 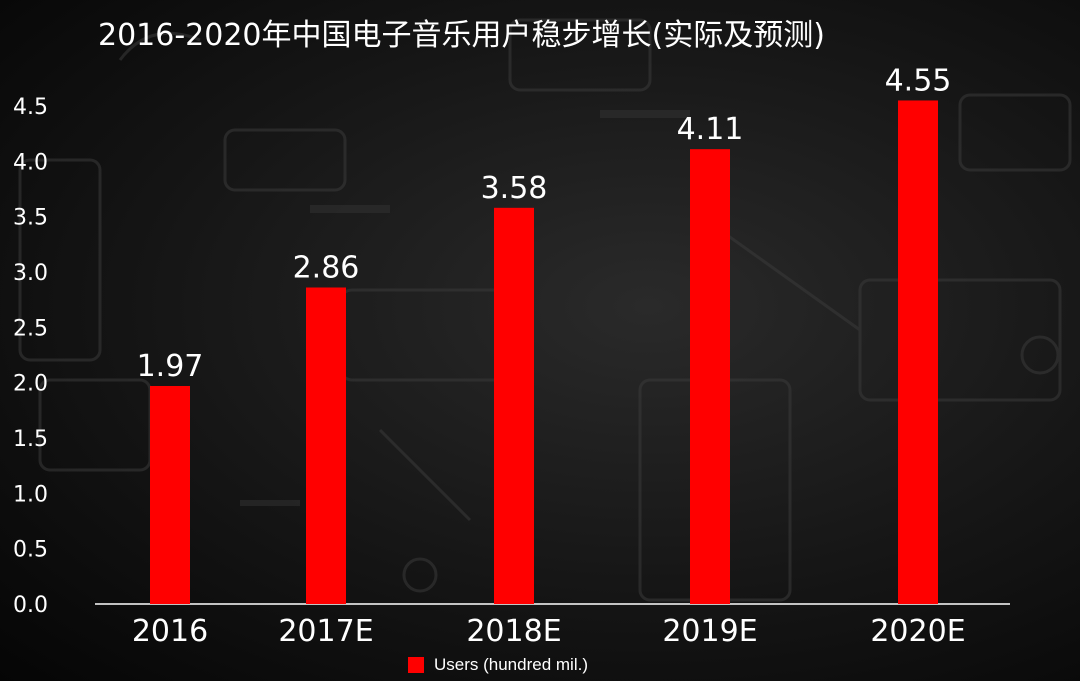 I want to click on data-label-2016: 1.97, so click(x=170, y=366).